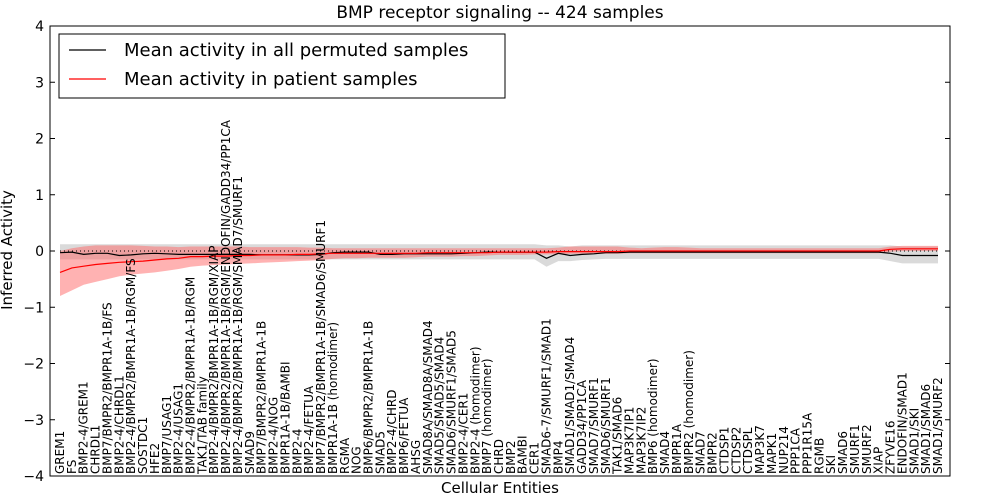 This screenshot has height=500, width=1000. Describe the element at coordinates (475, 410) in the screenshot. I see `x-tick-label: BMP2-4 (homodimer)` at that location.